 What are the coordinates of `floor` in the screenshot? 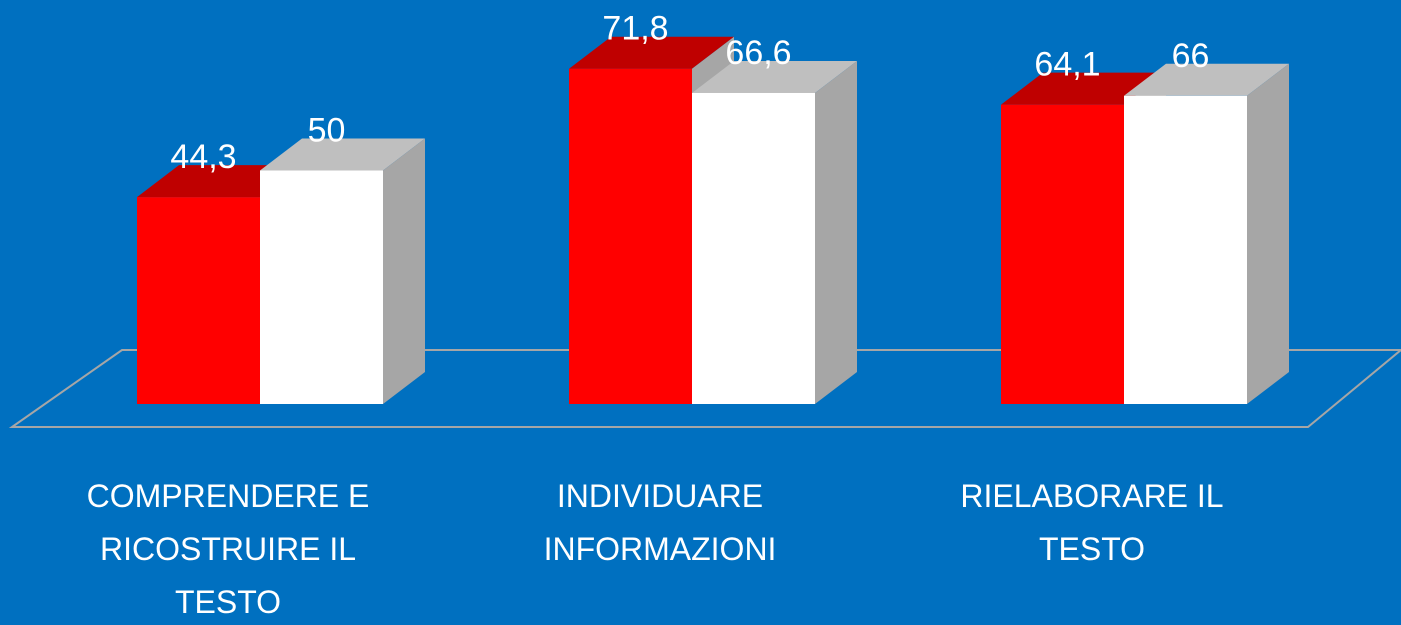 It's located at (704, 388).